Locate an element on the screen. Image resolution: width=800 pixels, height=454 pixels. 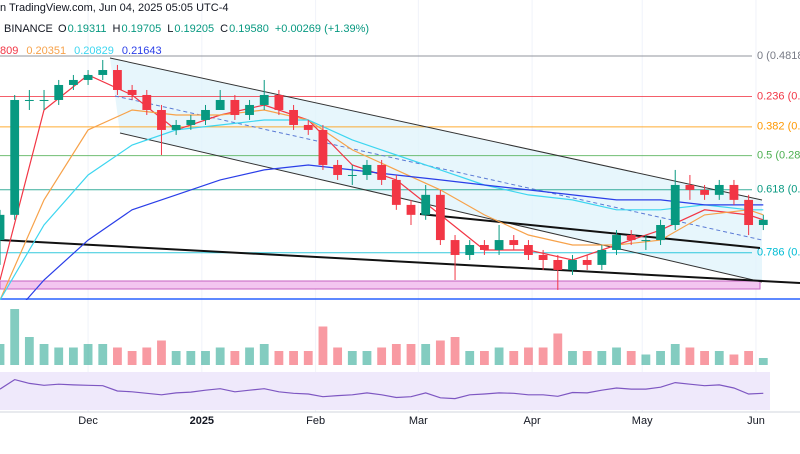
rsi-panel is located at coordinates (385, 391).